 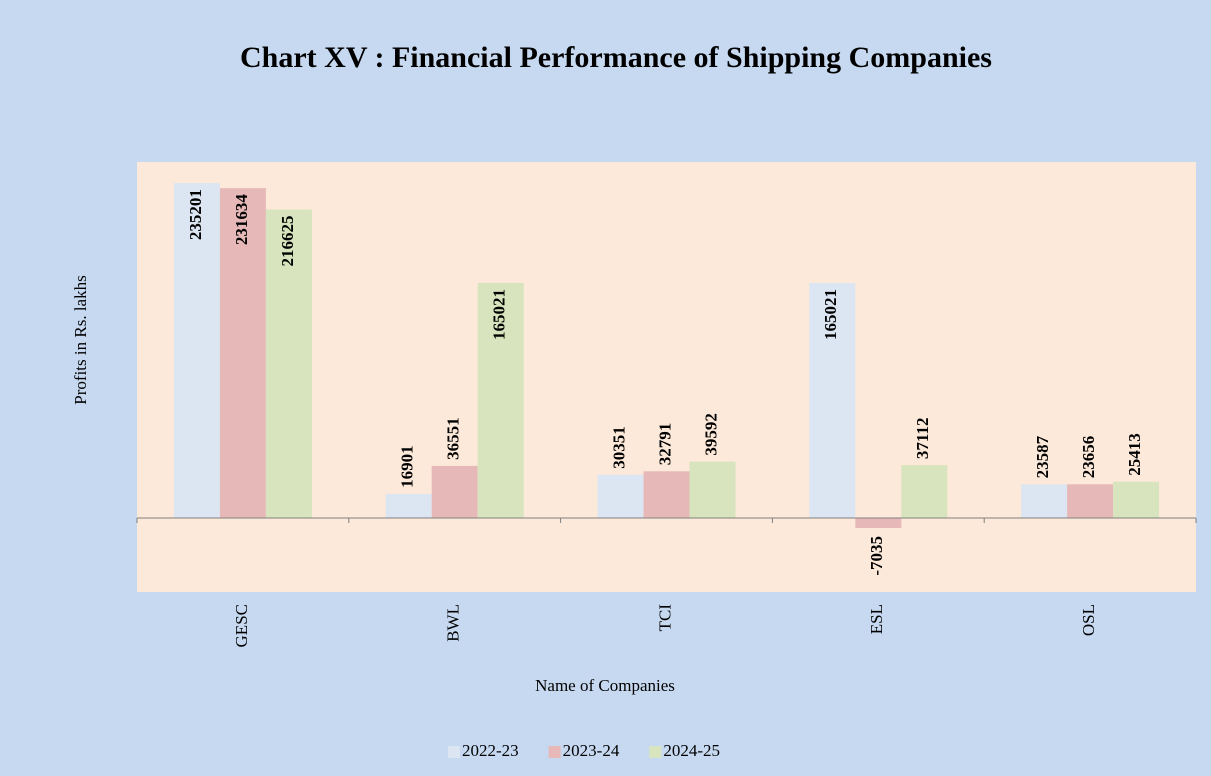 What do you see at coordinates (1134, 454) in the screenshot?
I see `data-label: 25413` at bounding box center [1134, 454].